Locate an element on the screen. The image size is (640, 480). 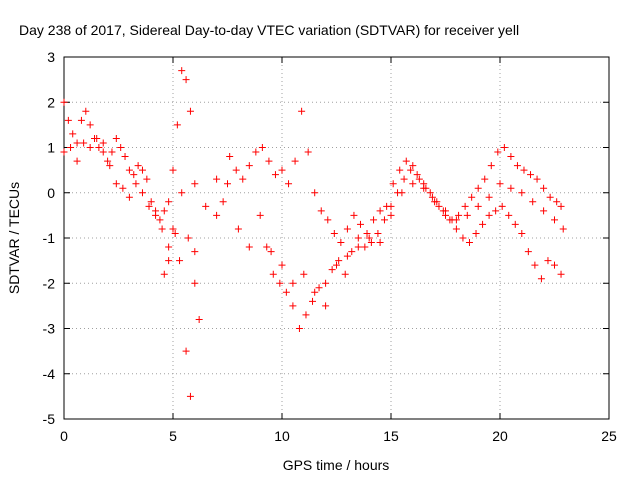
y-tick-label: -1 is located at coordinates (49, 238).